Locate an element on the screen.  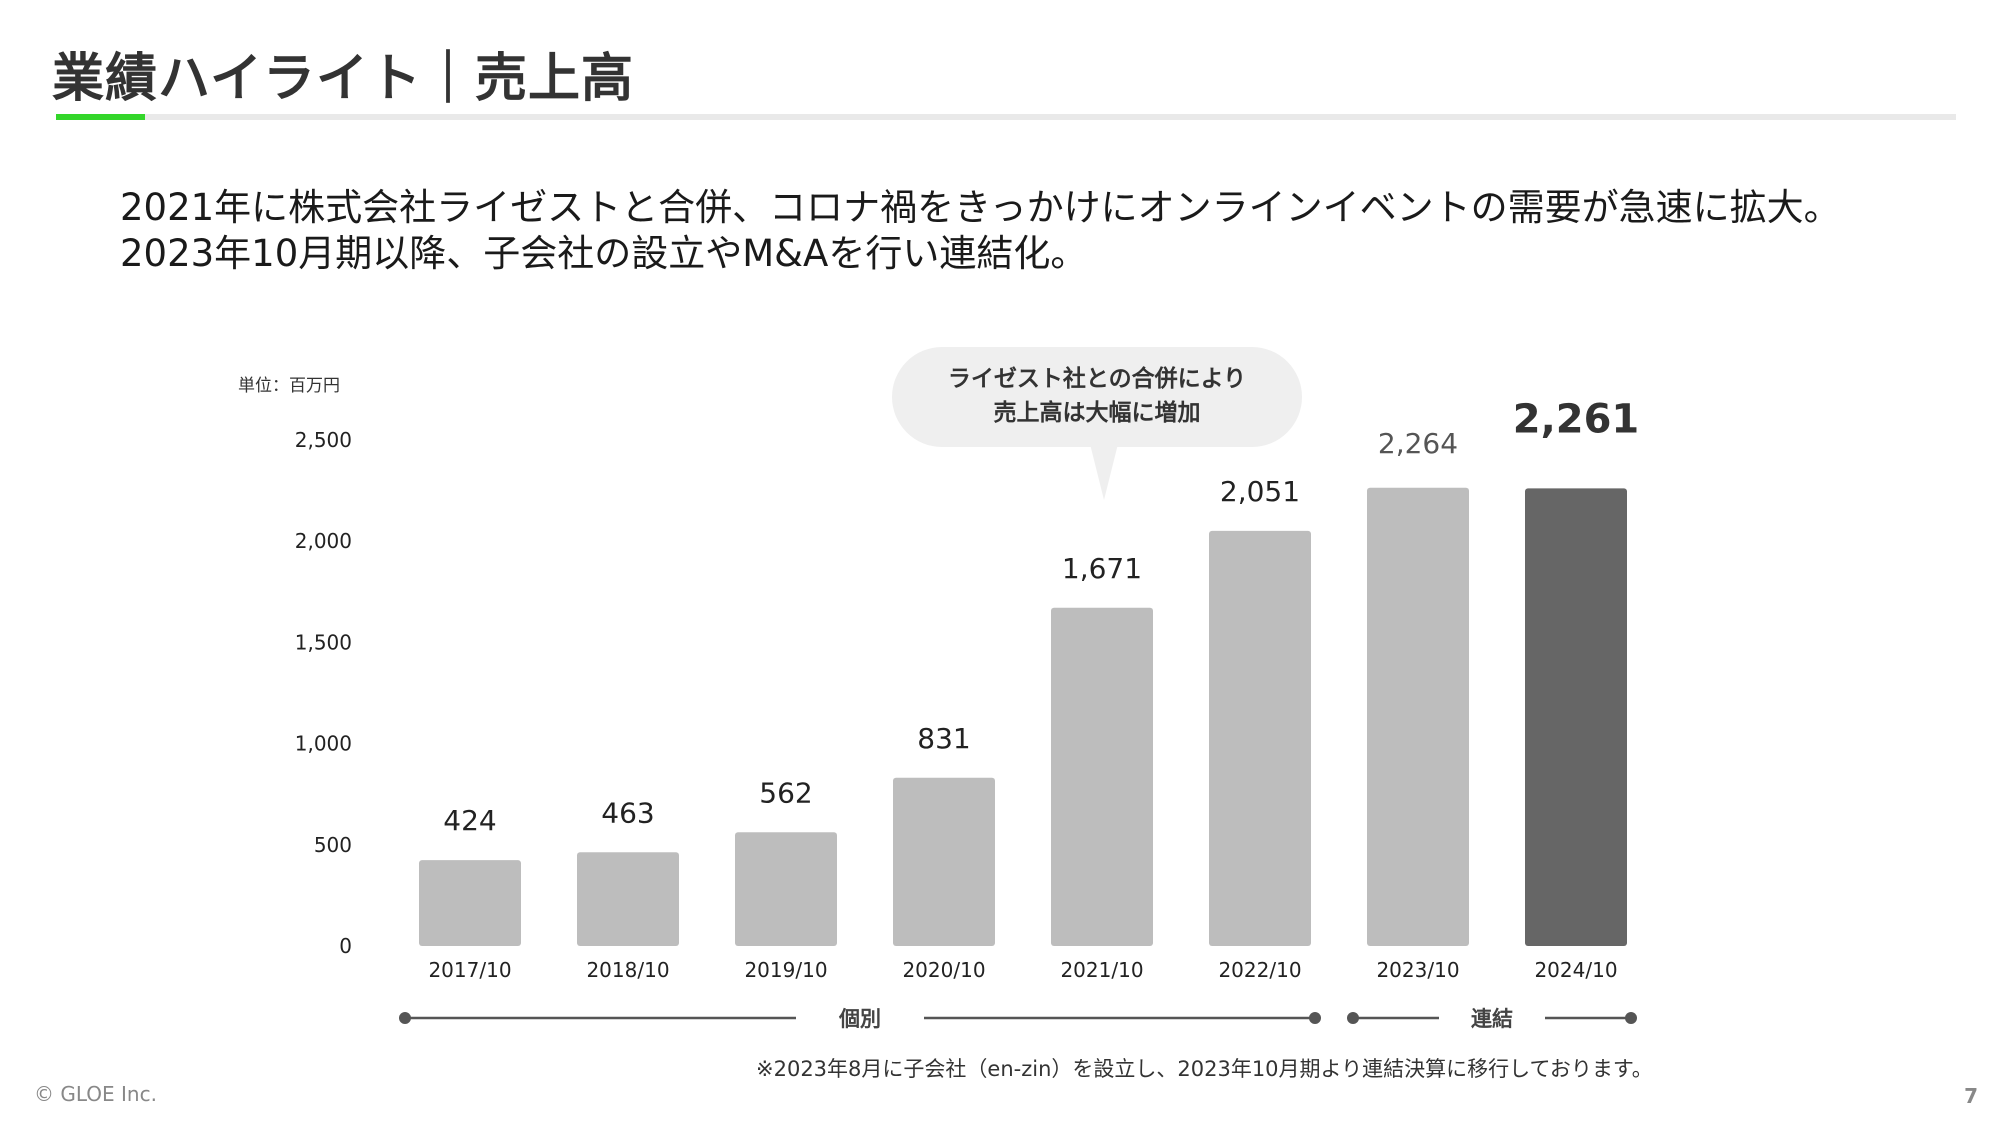
x-tick-label: 2023/10 is located at coordinates (1417, 970).